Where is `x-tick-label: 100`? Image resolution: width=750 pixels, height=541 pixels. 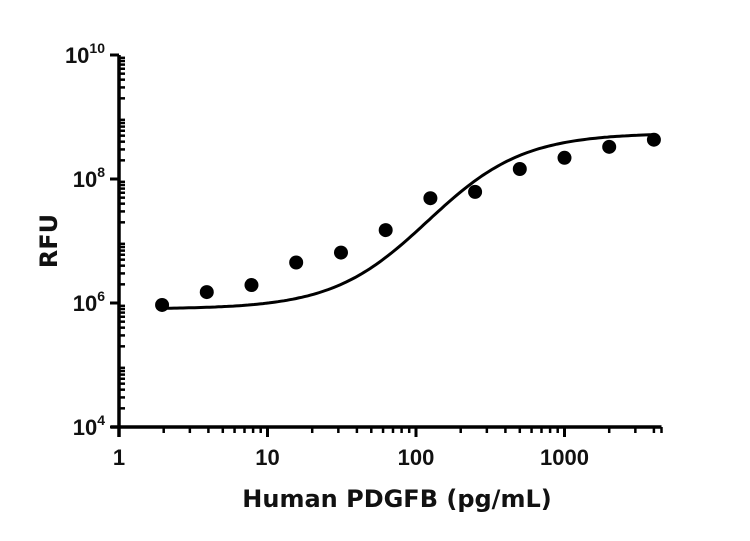 x-tick-label: 100 is located at coordinates (416, 457).